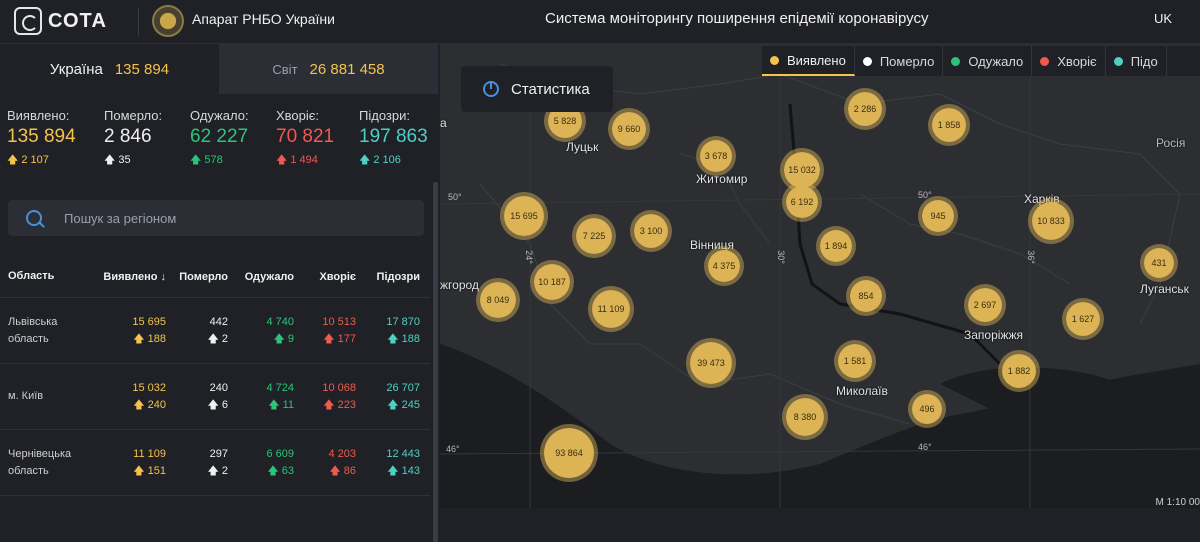 The image size is (1200, 542). I want to click on country-label: Росія, so click(1171, 143).